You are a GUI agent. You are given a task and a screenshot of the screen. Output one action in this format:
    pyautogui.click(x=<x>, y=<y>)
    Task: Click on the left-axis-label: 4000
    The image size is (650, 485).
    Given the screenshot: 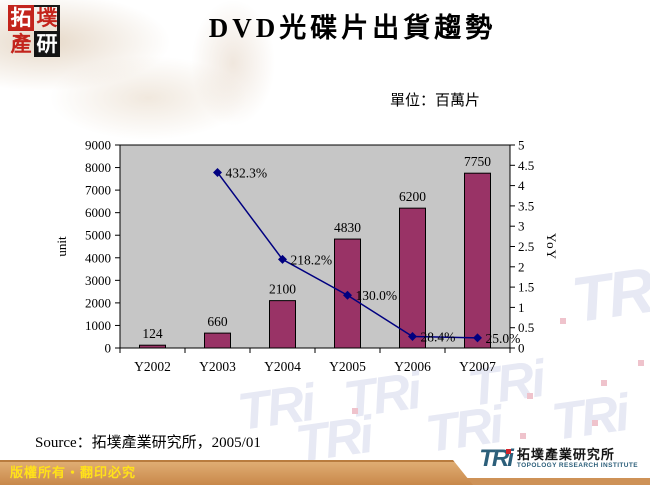 What is the action you would take?
    pyautogui.click(x=98, y=257)
    